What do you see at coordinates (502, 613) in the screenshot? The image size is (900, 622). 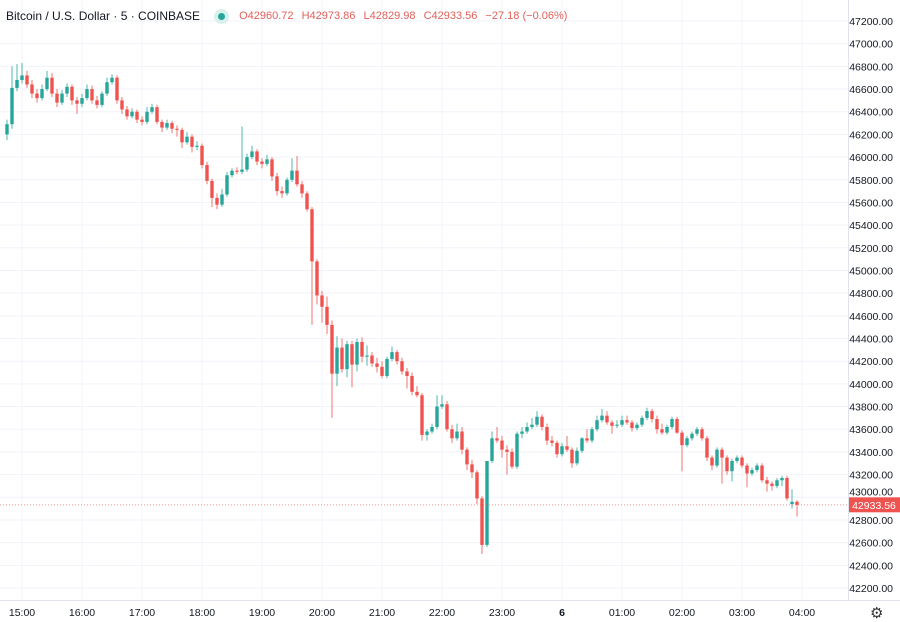 I see `time-tick-label: 23:00` at bounding box center [502, 613].